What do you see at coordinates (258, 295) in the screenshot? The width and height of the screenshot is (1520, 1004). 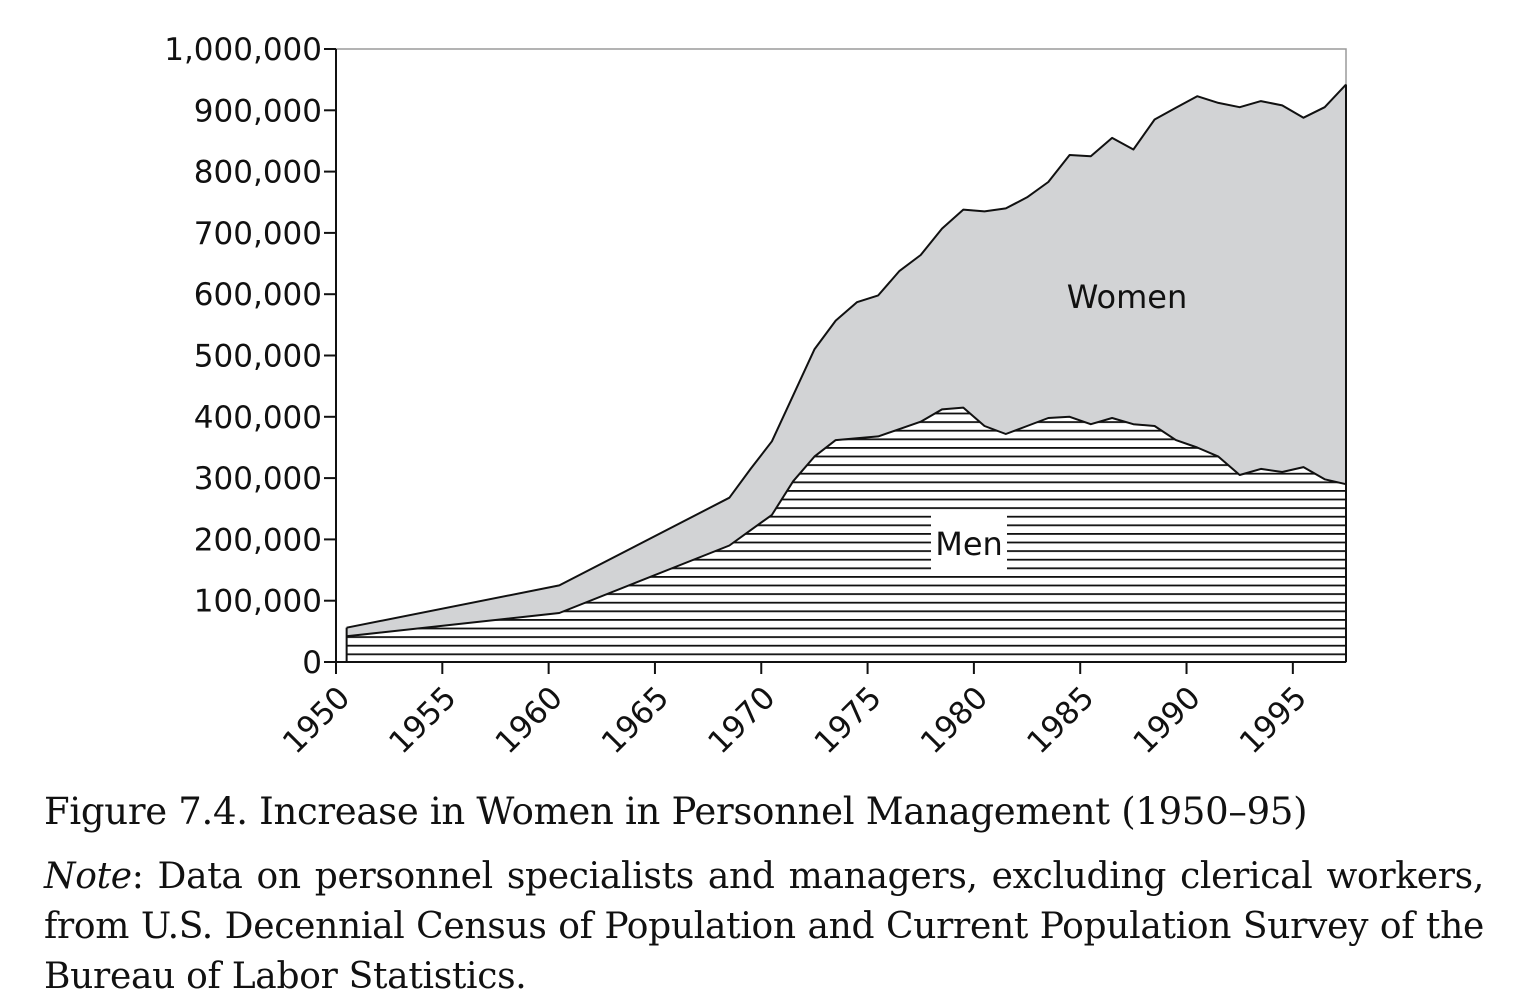 I see `y-tick-label: 600,000` at bounding box center [258, 295].